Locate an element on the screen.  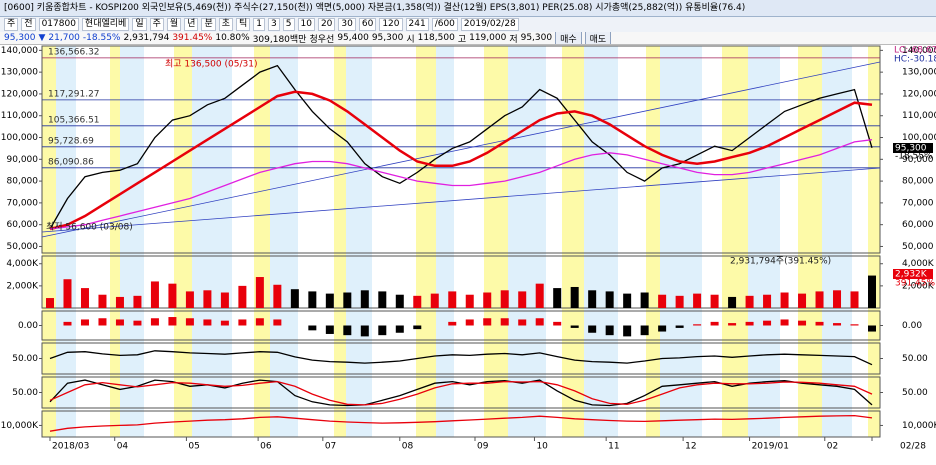
y-tick-label: 110,000 is located at coordinates (919, 116).